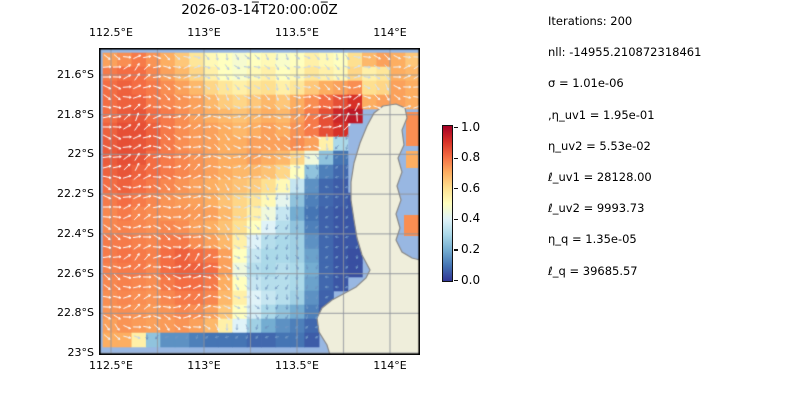 The image size is (800, 400). I want to click on colorbar-tick-label: 0.2, so click(471, 248).